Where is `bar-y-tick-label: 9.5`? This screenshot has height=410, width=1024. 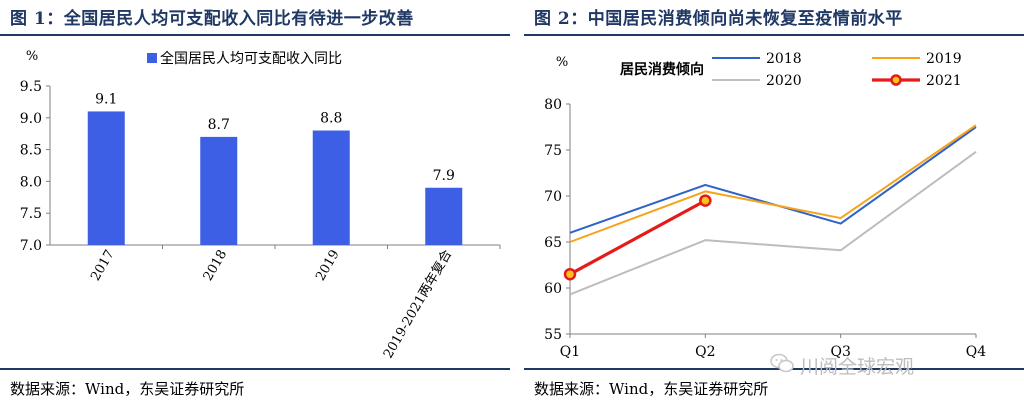
bar-y-tick-label: 9.5 is located at coordinates (31, 87).